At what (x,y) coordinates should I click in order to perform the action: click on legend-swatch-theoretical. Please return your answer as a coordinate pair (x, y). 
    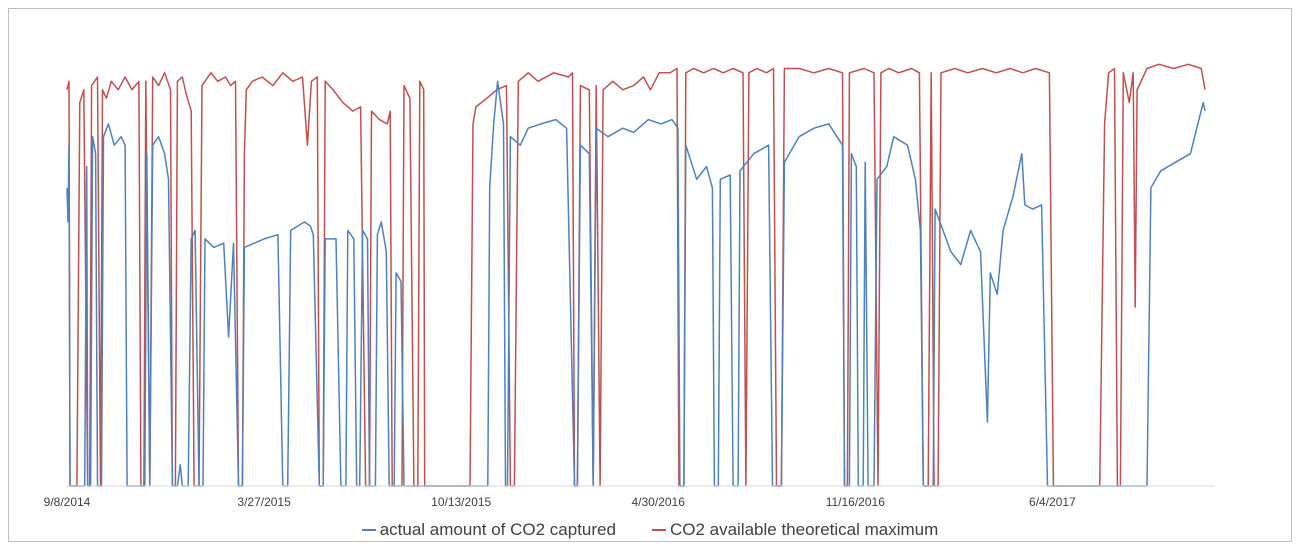
    Looking at the image, I should click on (659, 530).